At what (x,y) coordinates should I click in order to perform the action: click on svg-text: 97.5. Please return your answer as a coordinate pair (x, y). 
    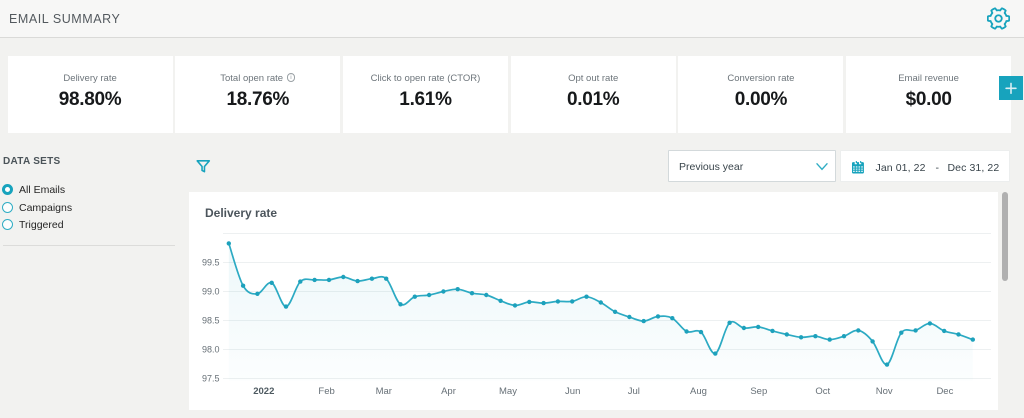
    Looking at the image, I should click on (211, 379).